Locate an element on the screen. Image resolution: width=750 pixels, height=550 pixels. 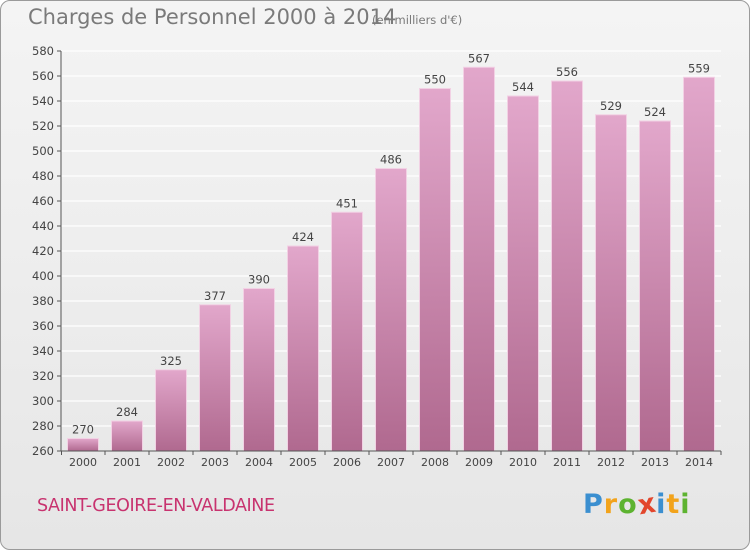
x-tick-label-2010: 2010 is located at coordinates (523, 462).